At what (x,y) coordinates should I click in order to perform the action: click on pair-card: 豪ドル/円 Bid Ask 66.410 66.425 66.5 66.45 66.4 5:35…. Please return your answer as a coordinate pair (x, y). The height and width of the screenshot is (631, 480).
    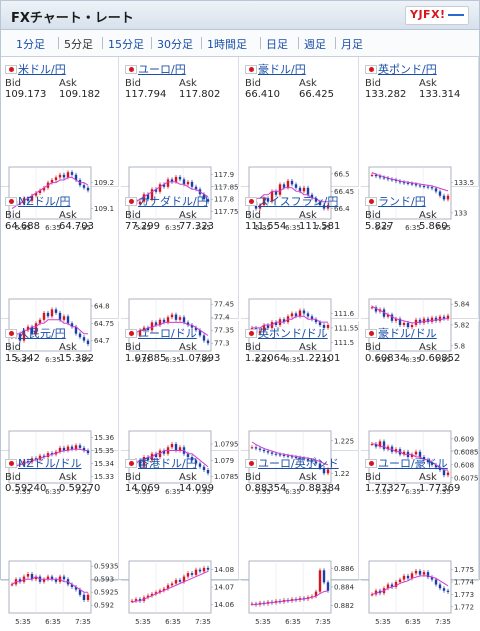
    Looking at the image, I should click on (300, 144).